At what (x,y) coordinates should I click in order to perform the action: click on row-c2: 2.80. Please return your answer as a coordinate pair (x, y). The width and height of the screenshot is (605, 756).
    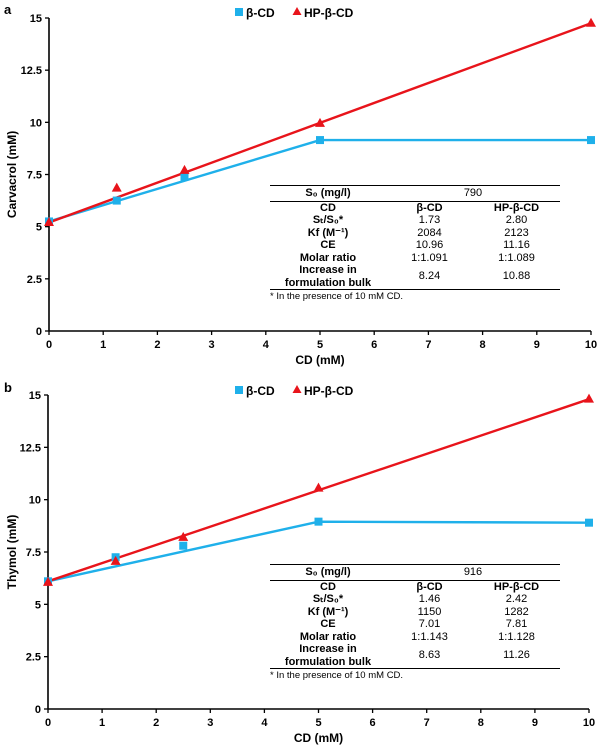
    Looking at the image, I should click on (516, 220).